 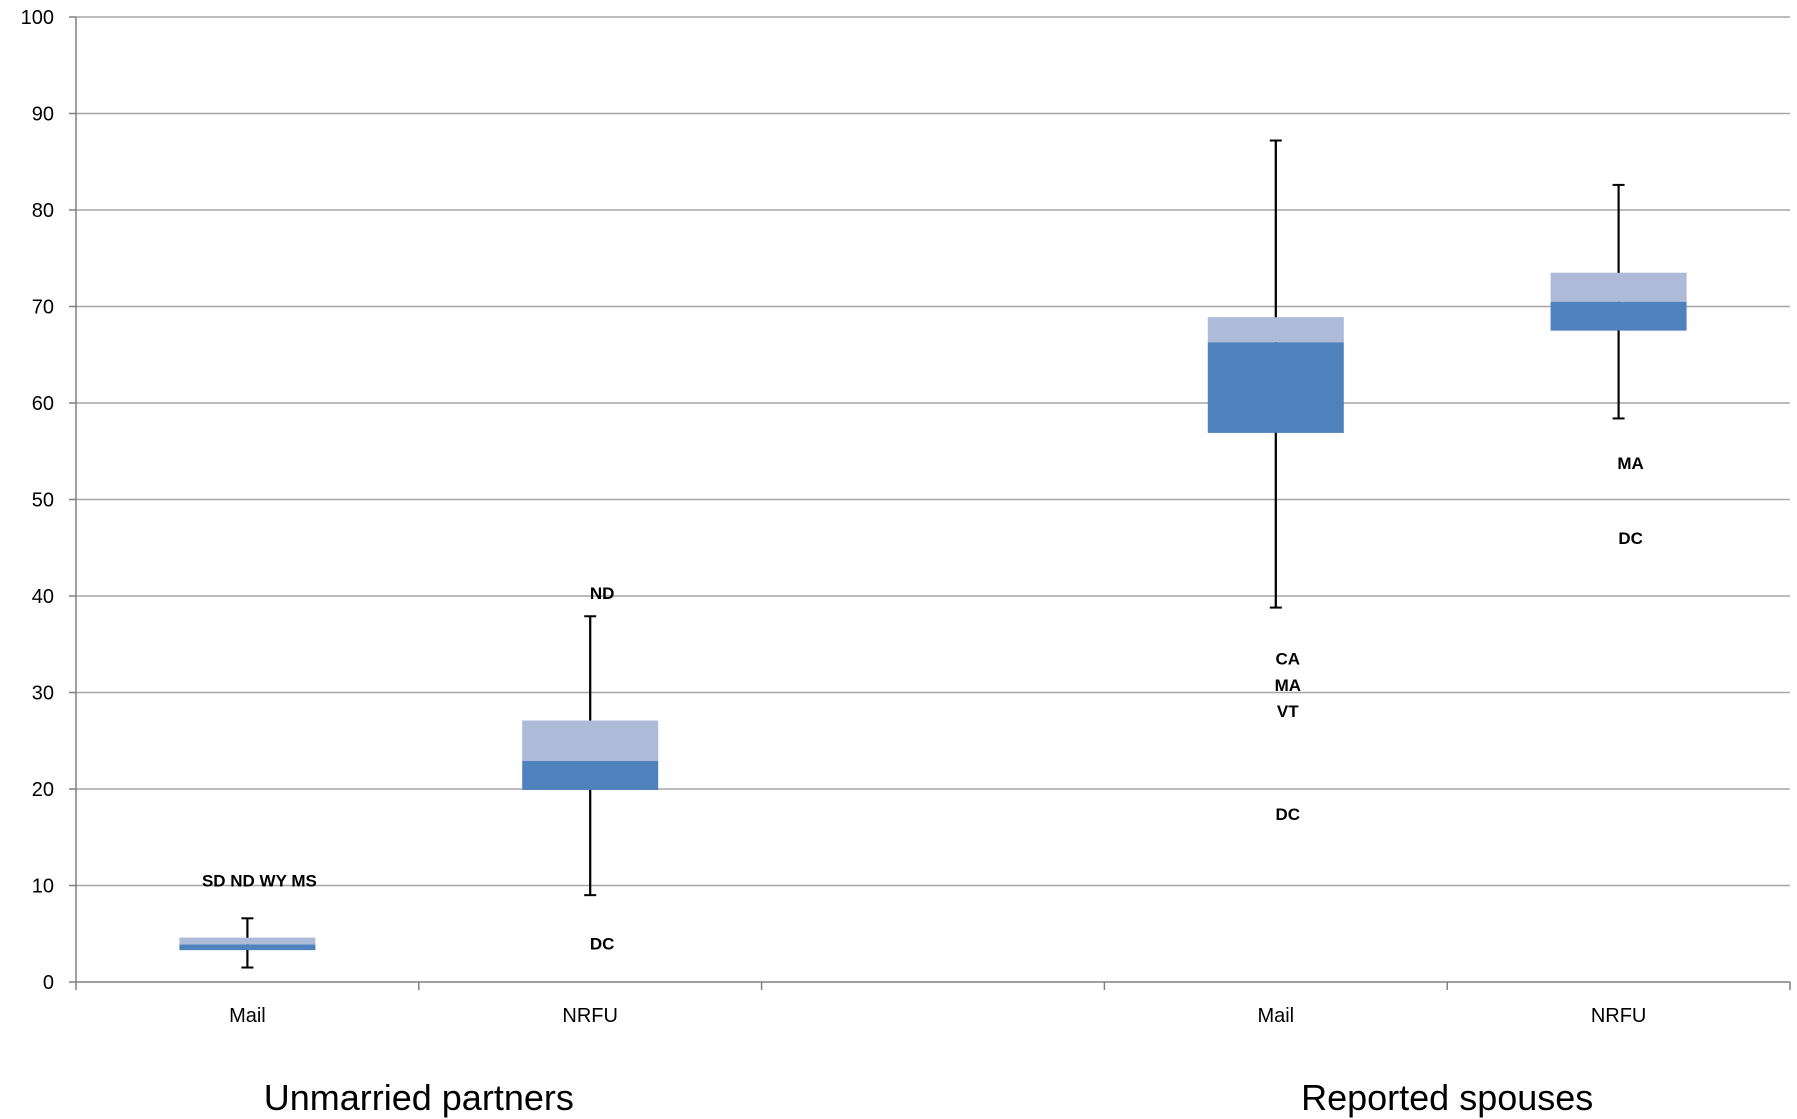 I want to click on y-tick-label: 40, so click(x=43, y=597).